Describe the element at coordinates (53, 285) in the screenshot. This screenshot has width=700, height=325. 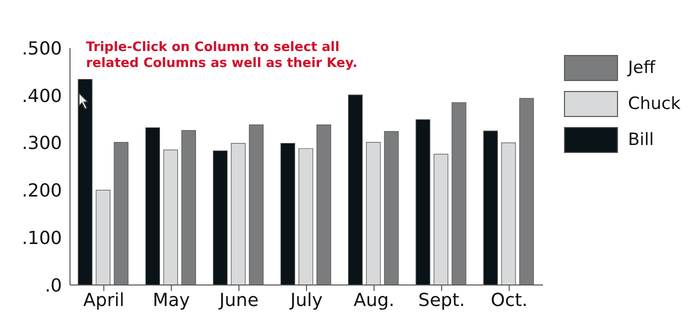
I see `y-tick-label: .0` at that location.